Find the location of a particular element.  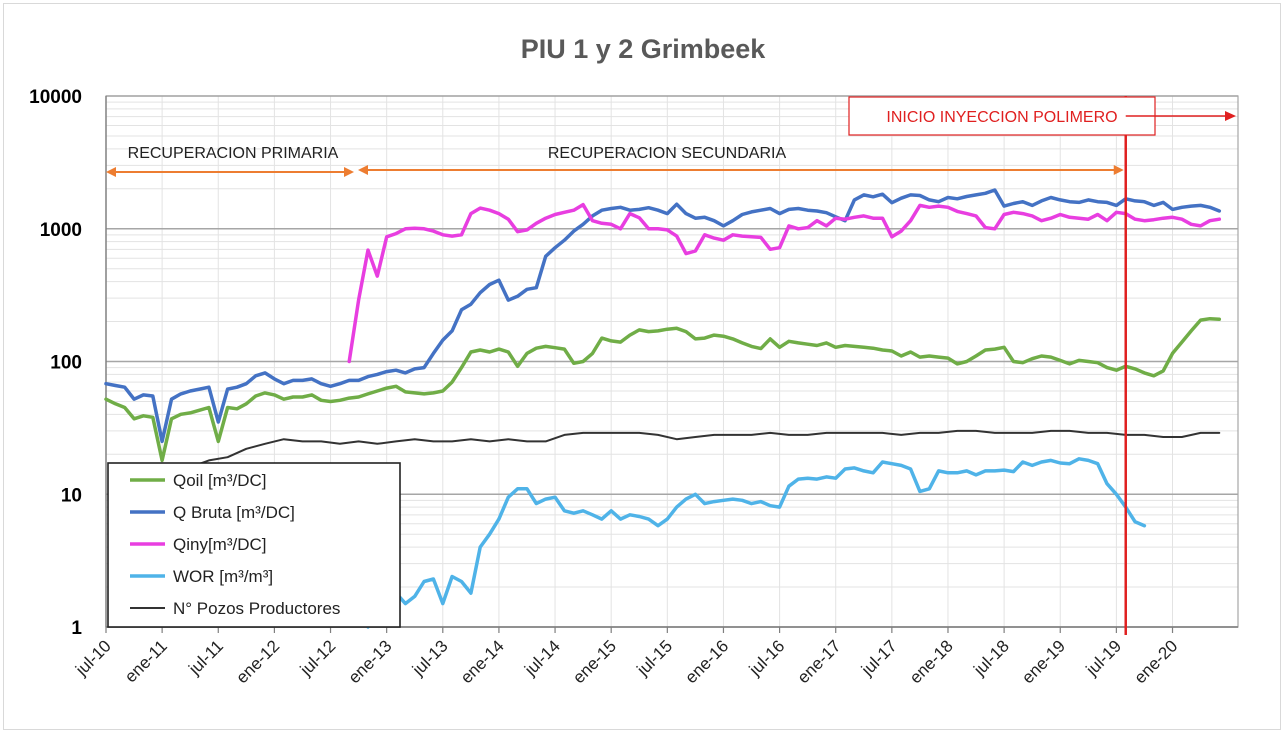

polimero-label-box is located at coordinates (1002, 116).